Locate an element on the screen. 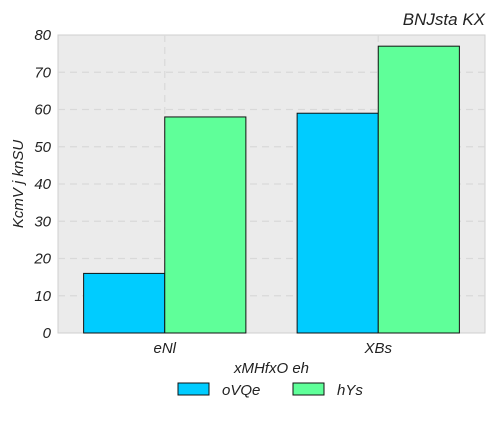 The width and height of the screenshot is (497, 431). x-tick-label: XBs is located at coordinates (377, 348).